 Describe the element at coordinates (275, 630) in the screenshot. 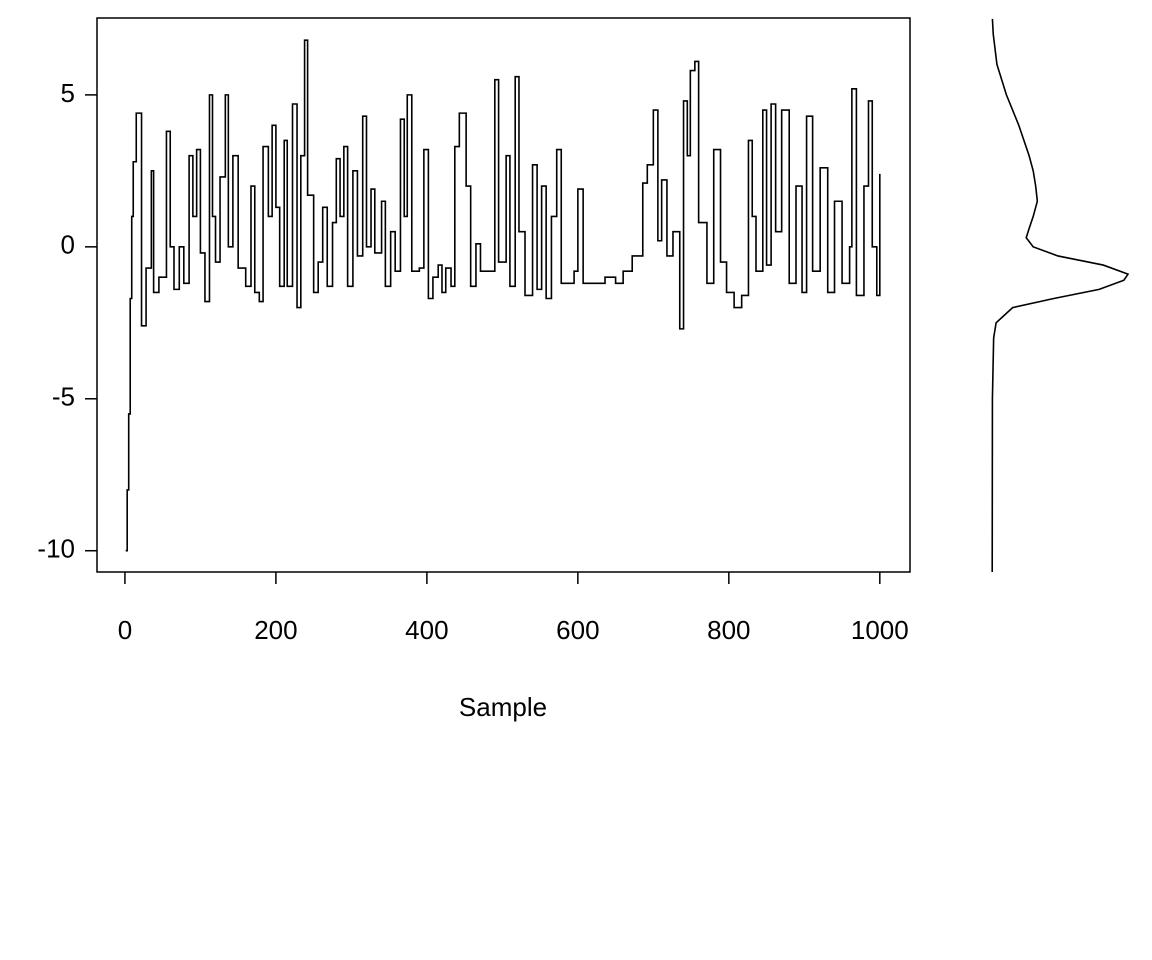

I see `x-tick-label: 200` at that location.